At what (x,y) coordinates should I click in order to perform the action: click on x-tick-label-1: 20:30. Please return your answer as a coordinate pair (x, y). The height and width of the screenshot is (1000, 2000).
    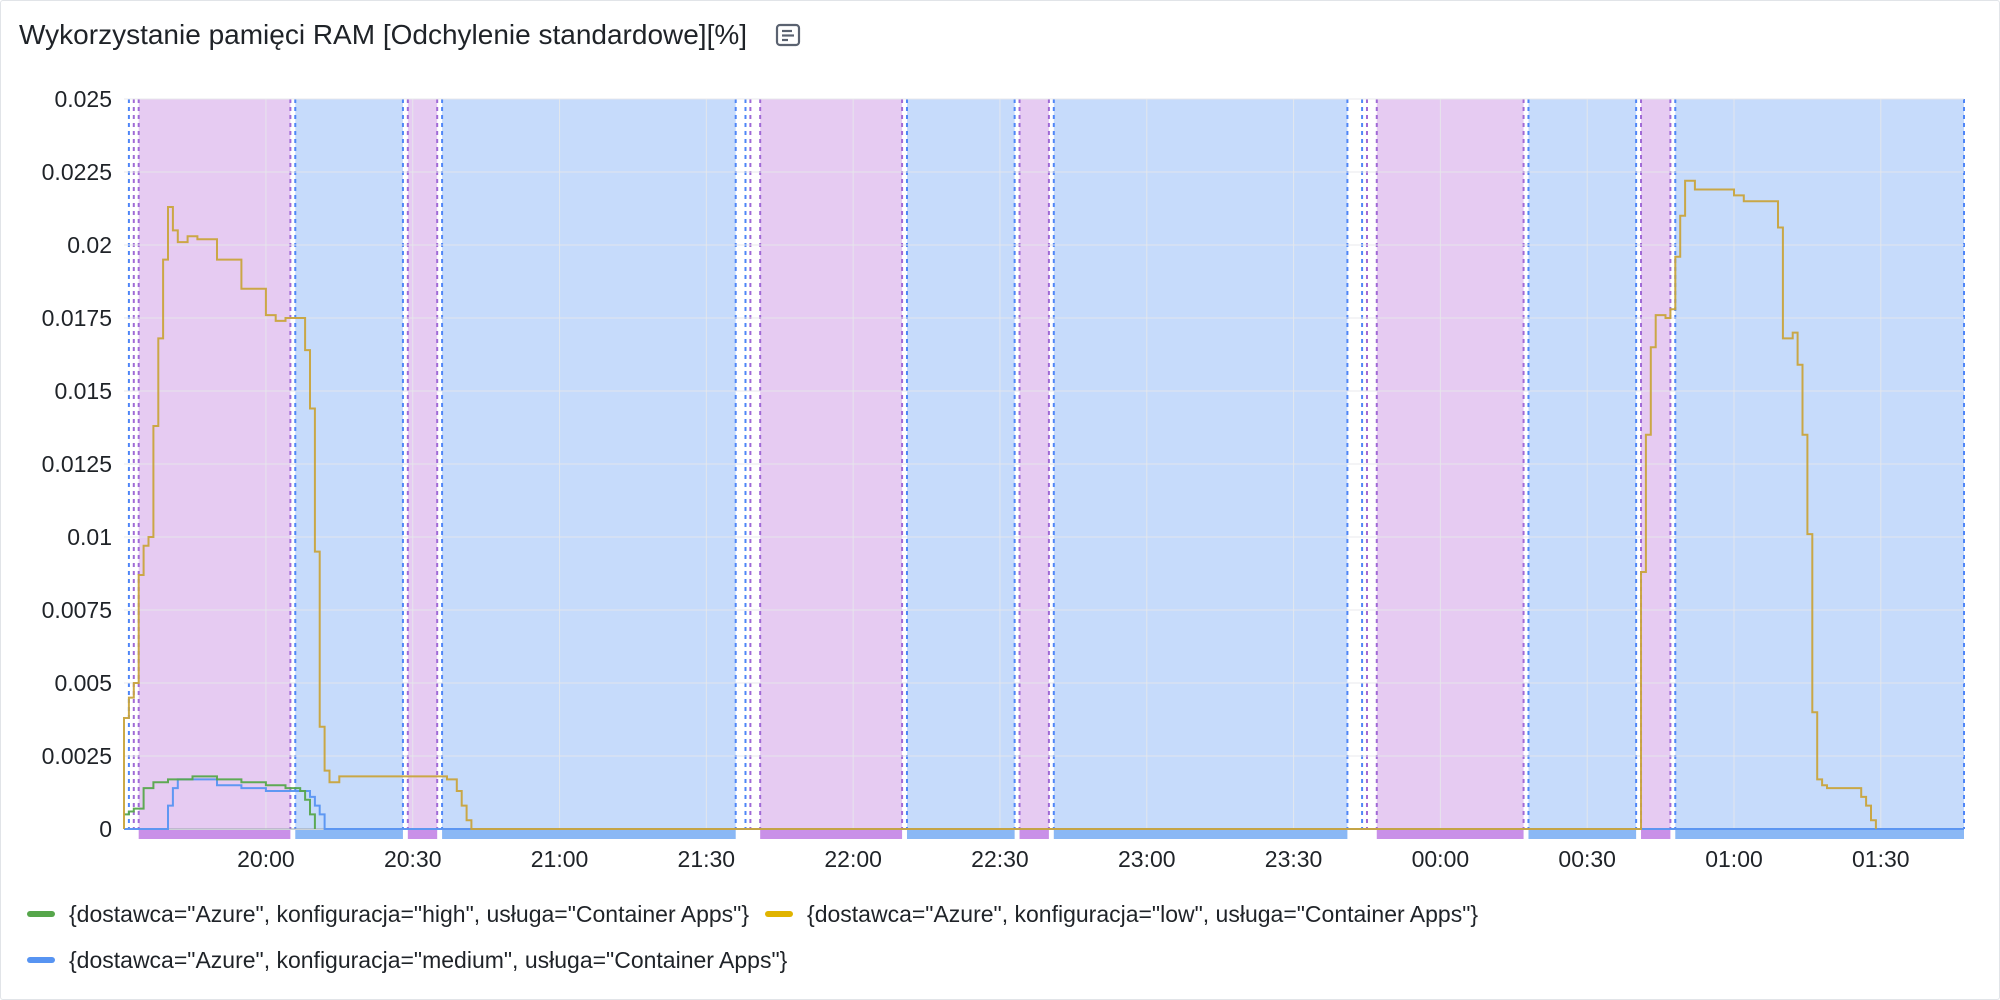
    Looking at the image, I should click on (413, 859).